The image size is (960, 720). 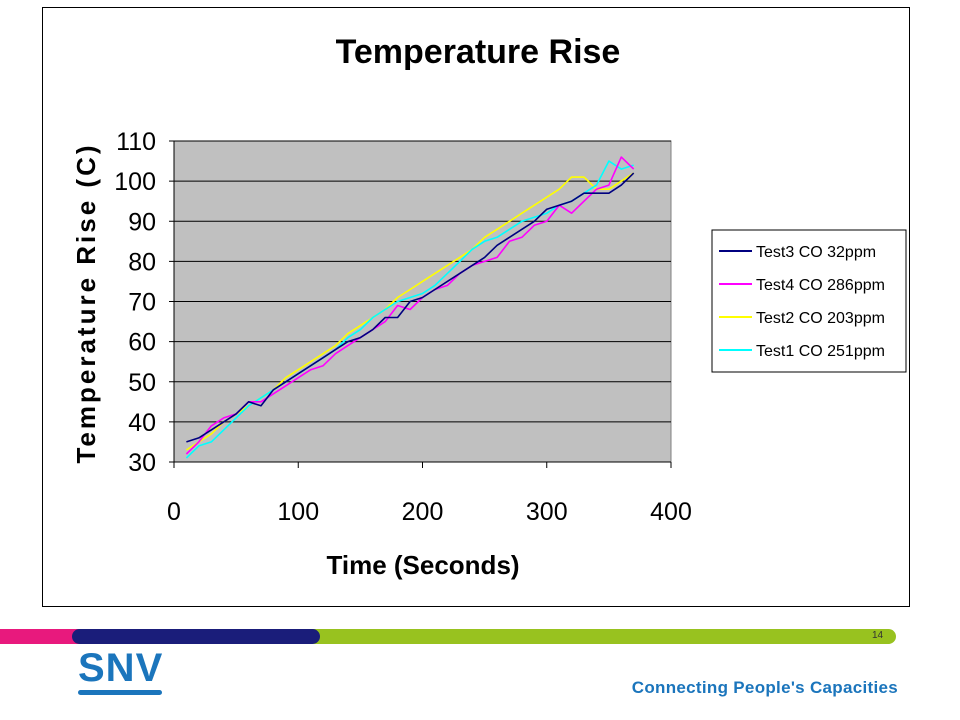 I want to click on y-tick-label: 40, so click(x=142, y=423).